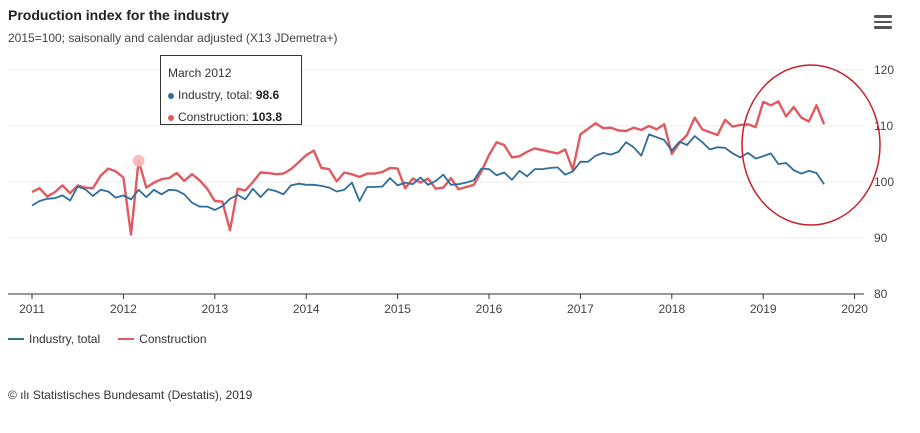  What do you see at coordinates (267, 95) in the screenshot?
I see `tooltip-industry-value: 98.6` at bounding box center [267, 95].